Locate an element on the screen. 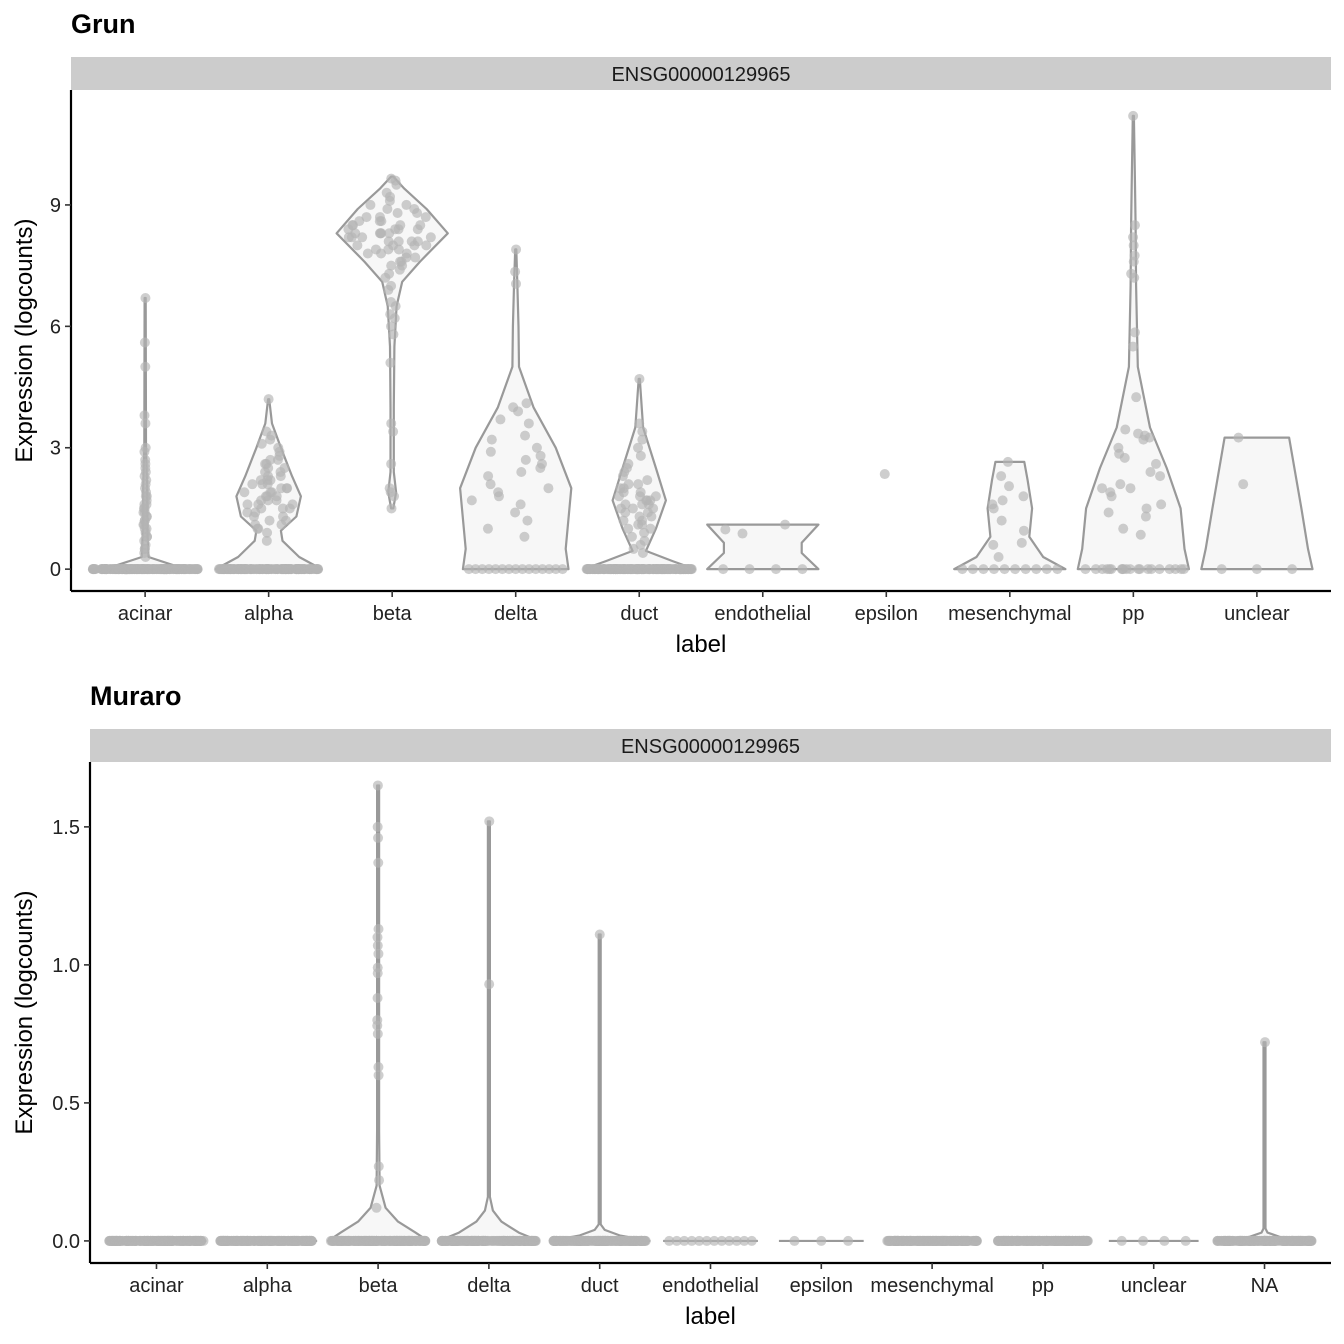  group-mesenchymal is located at coordinates (1010, 515).